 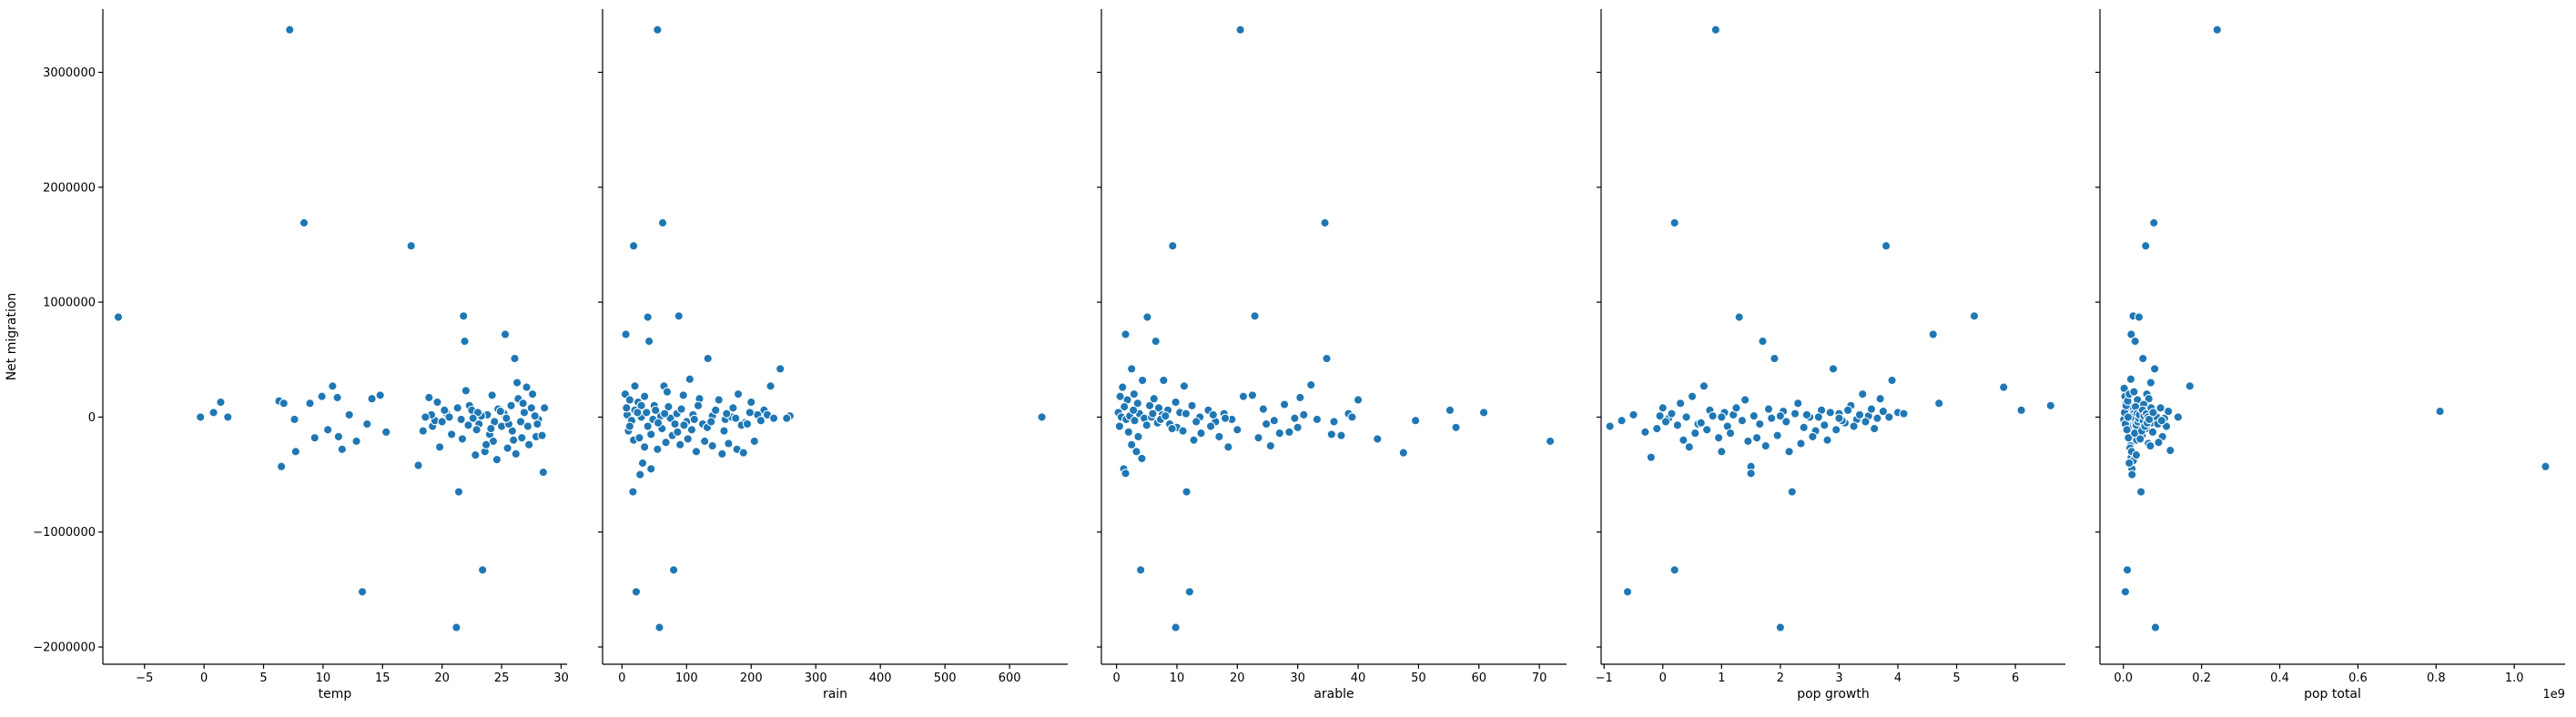 I want to click on x-tick-label: 2, so click(x=1780, y=678).